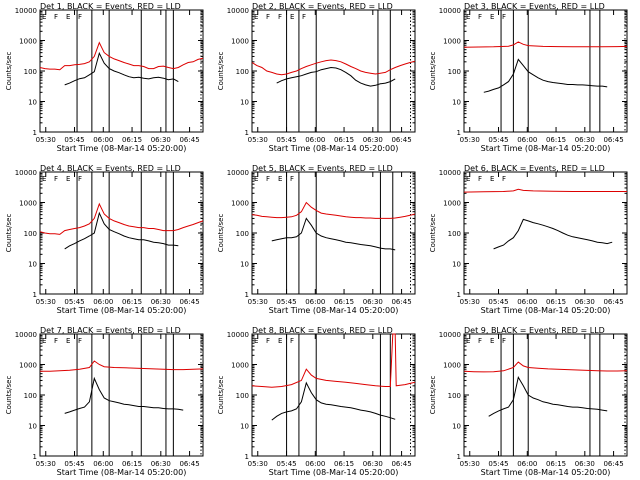  I want to click on panel-title: Det 1, BLACK = Events, RED = LLD, so click(110, 6).